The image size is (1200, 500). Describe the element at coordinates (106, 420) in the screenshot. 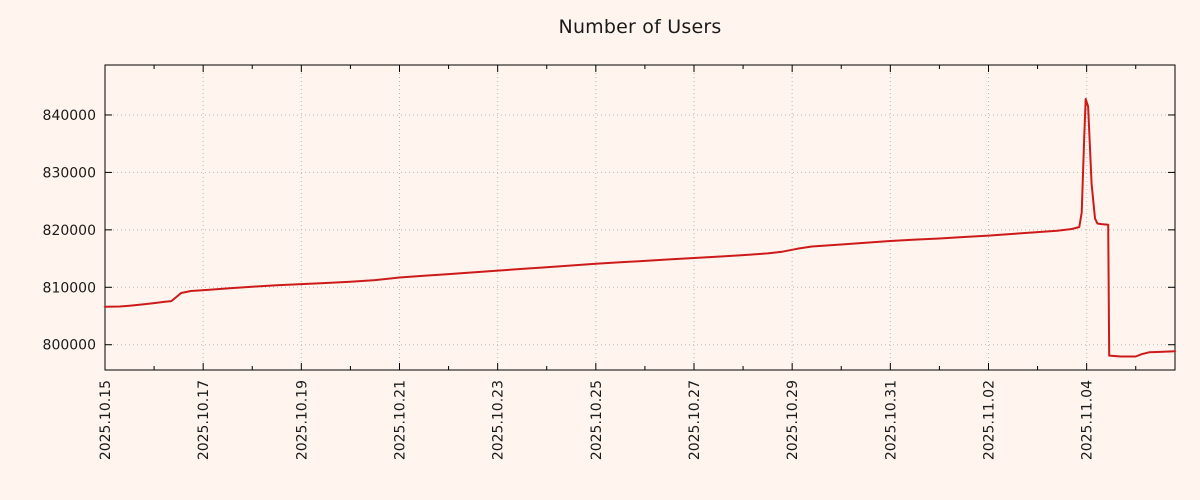

I see `x-tick-label: 2025.10.15` at that location.